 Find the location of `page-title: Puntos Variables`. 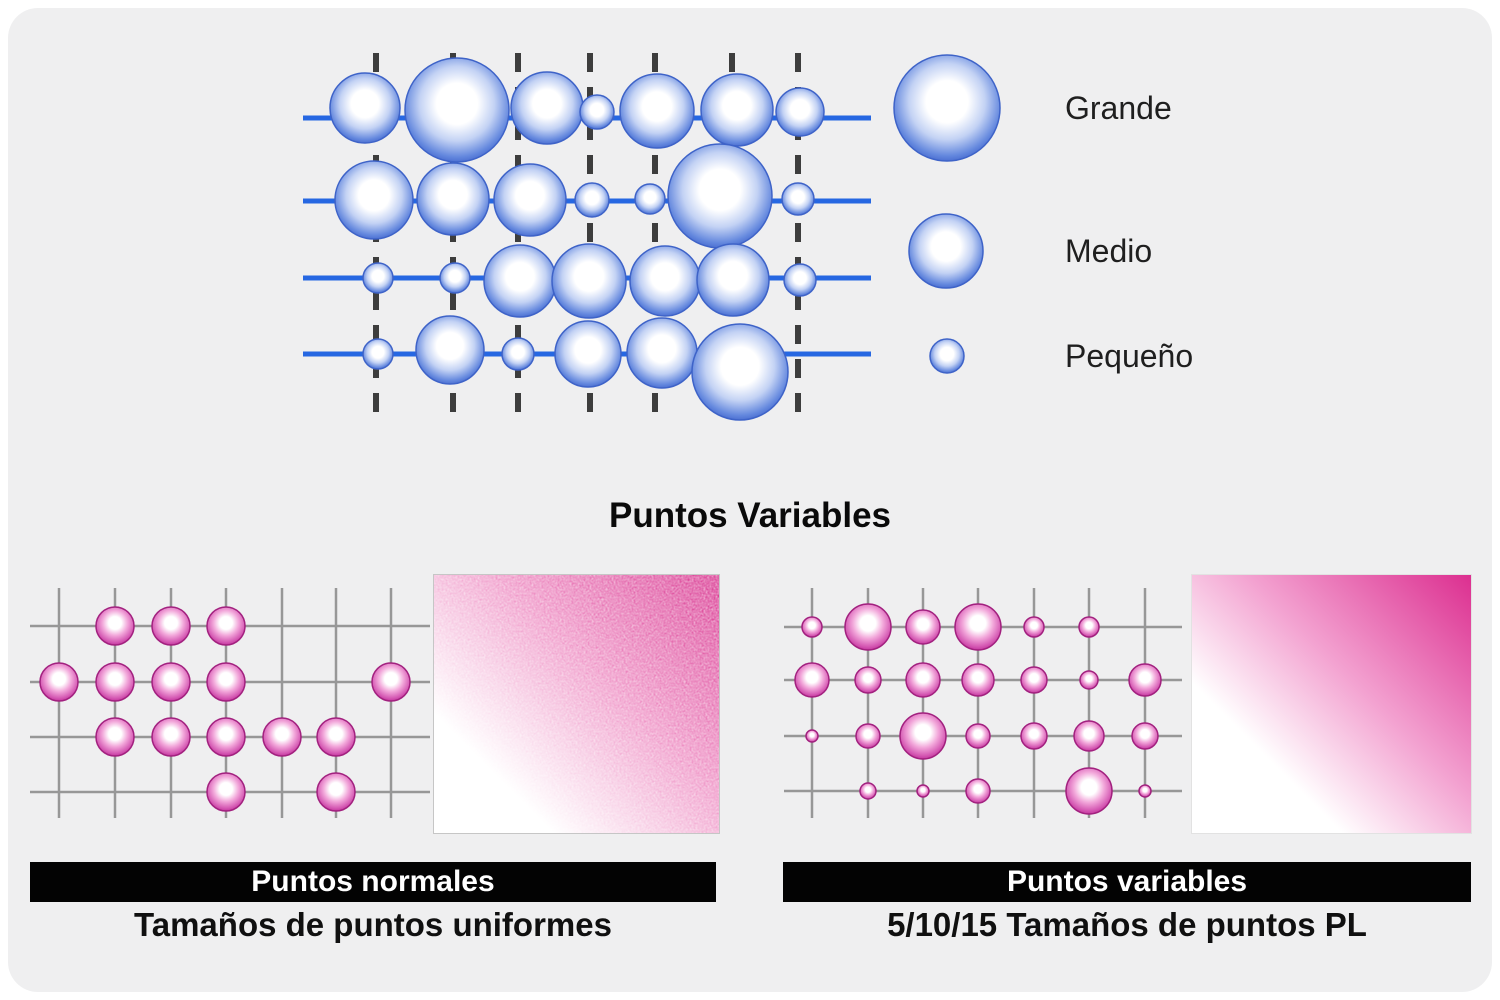

page-title: Puntos Variables is located at coordinates (750, 515).